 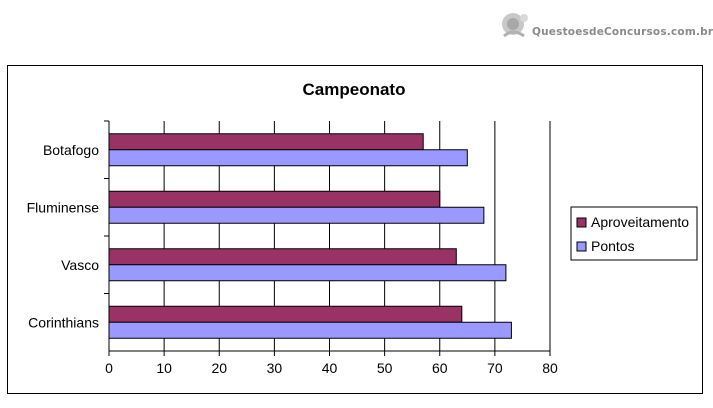 What do you see at coordinates (640, 222) in the screenshot?
I see `legend-label: Aproveitamento` at bounding box center [640, 222].